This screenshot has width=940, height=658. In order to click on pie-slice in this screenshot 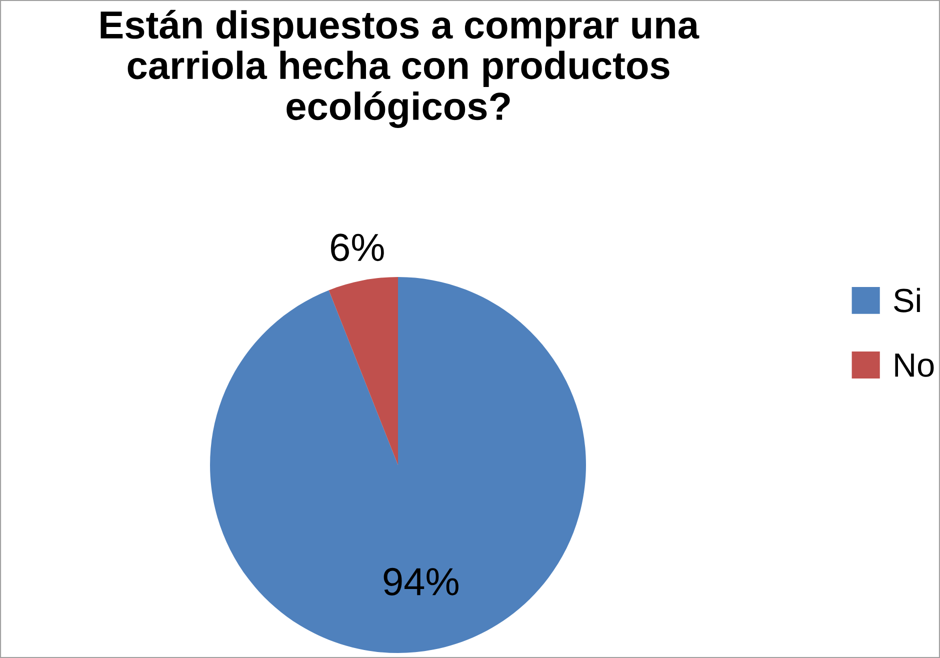, I will do `click(363, 371)`.